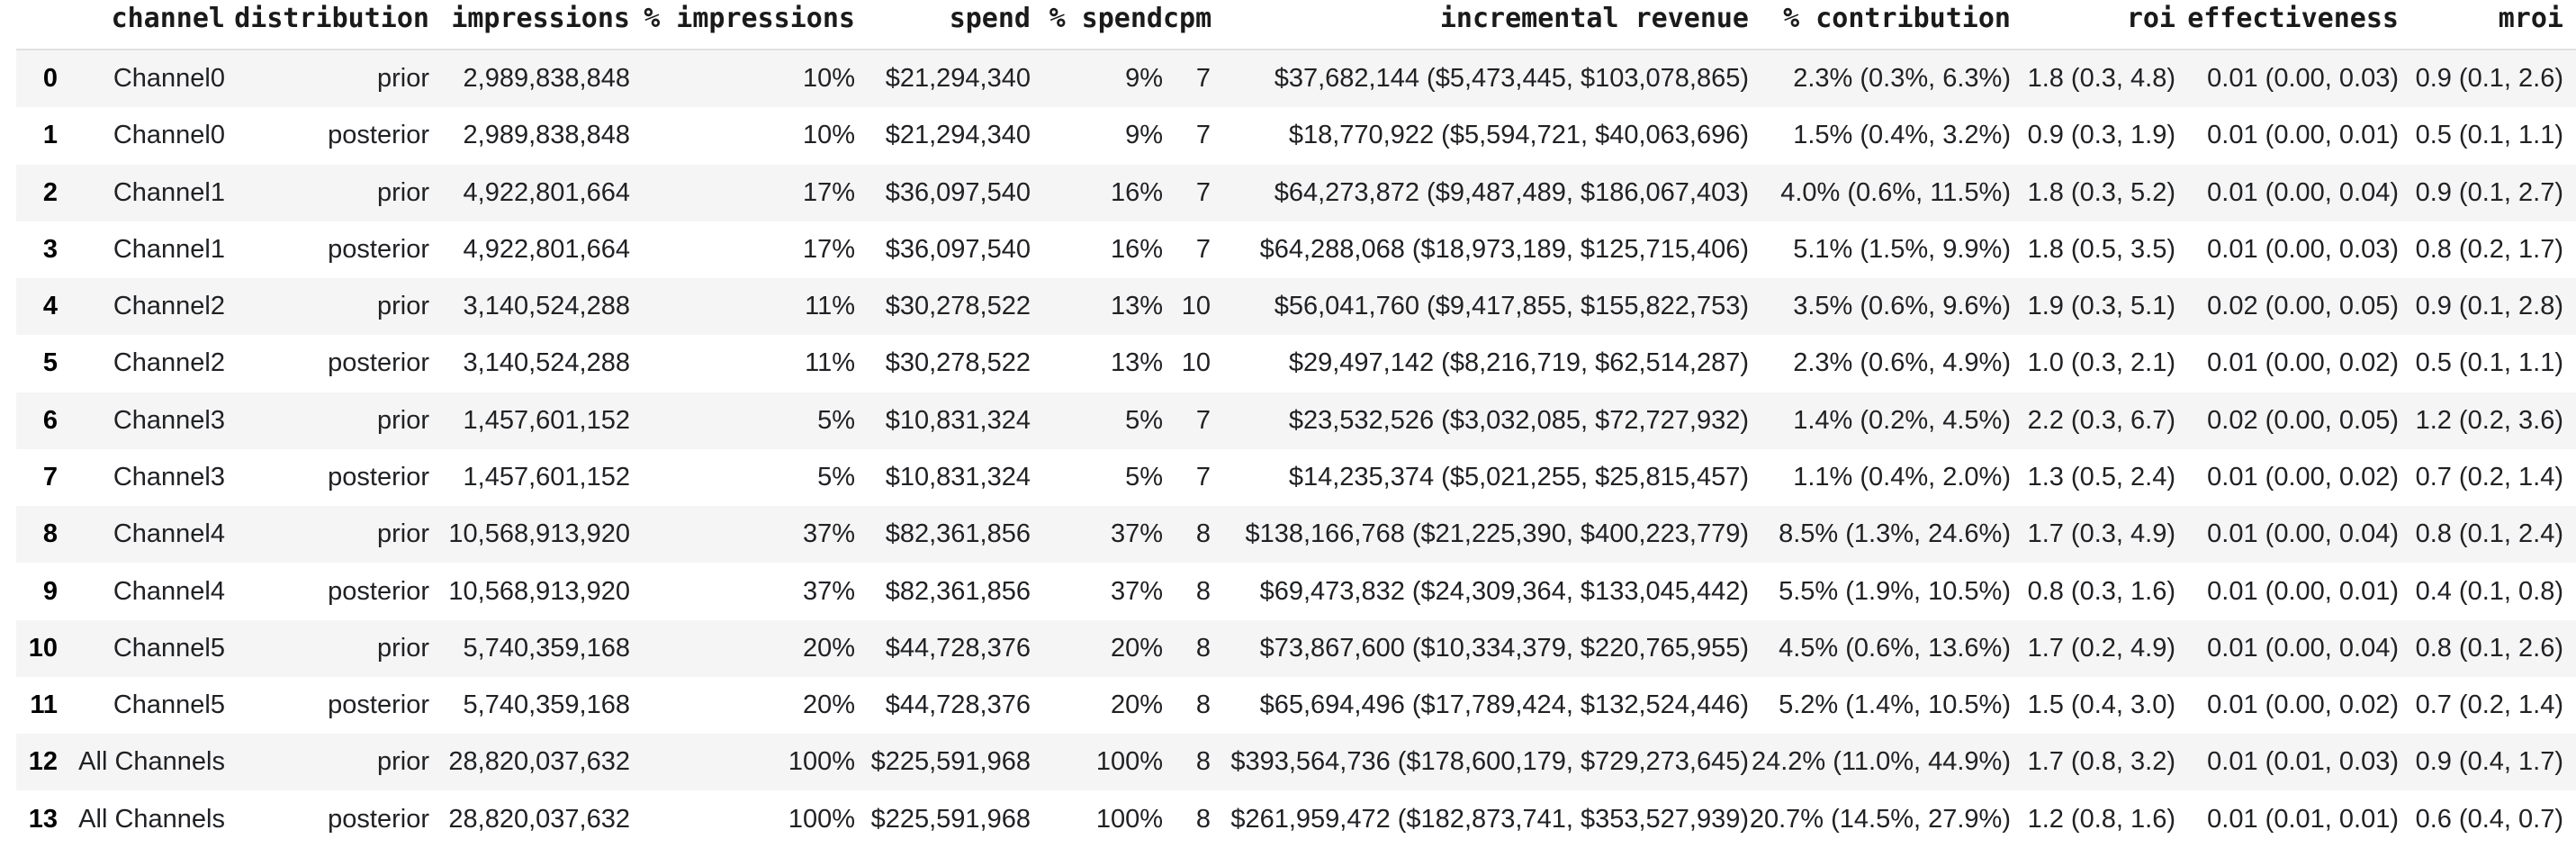 This screenshot has width=2576, height=848. What do you see at coordinates (169, 363) in the screenshot?
I see `cell-channel: Channel2` at bounding box center [169, 363].